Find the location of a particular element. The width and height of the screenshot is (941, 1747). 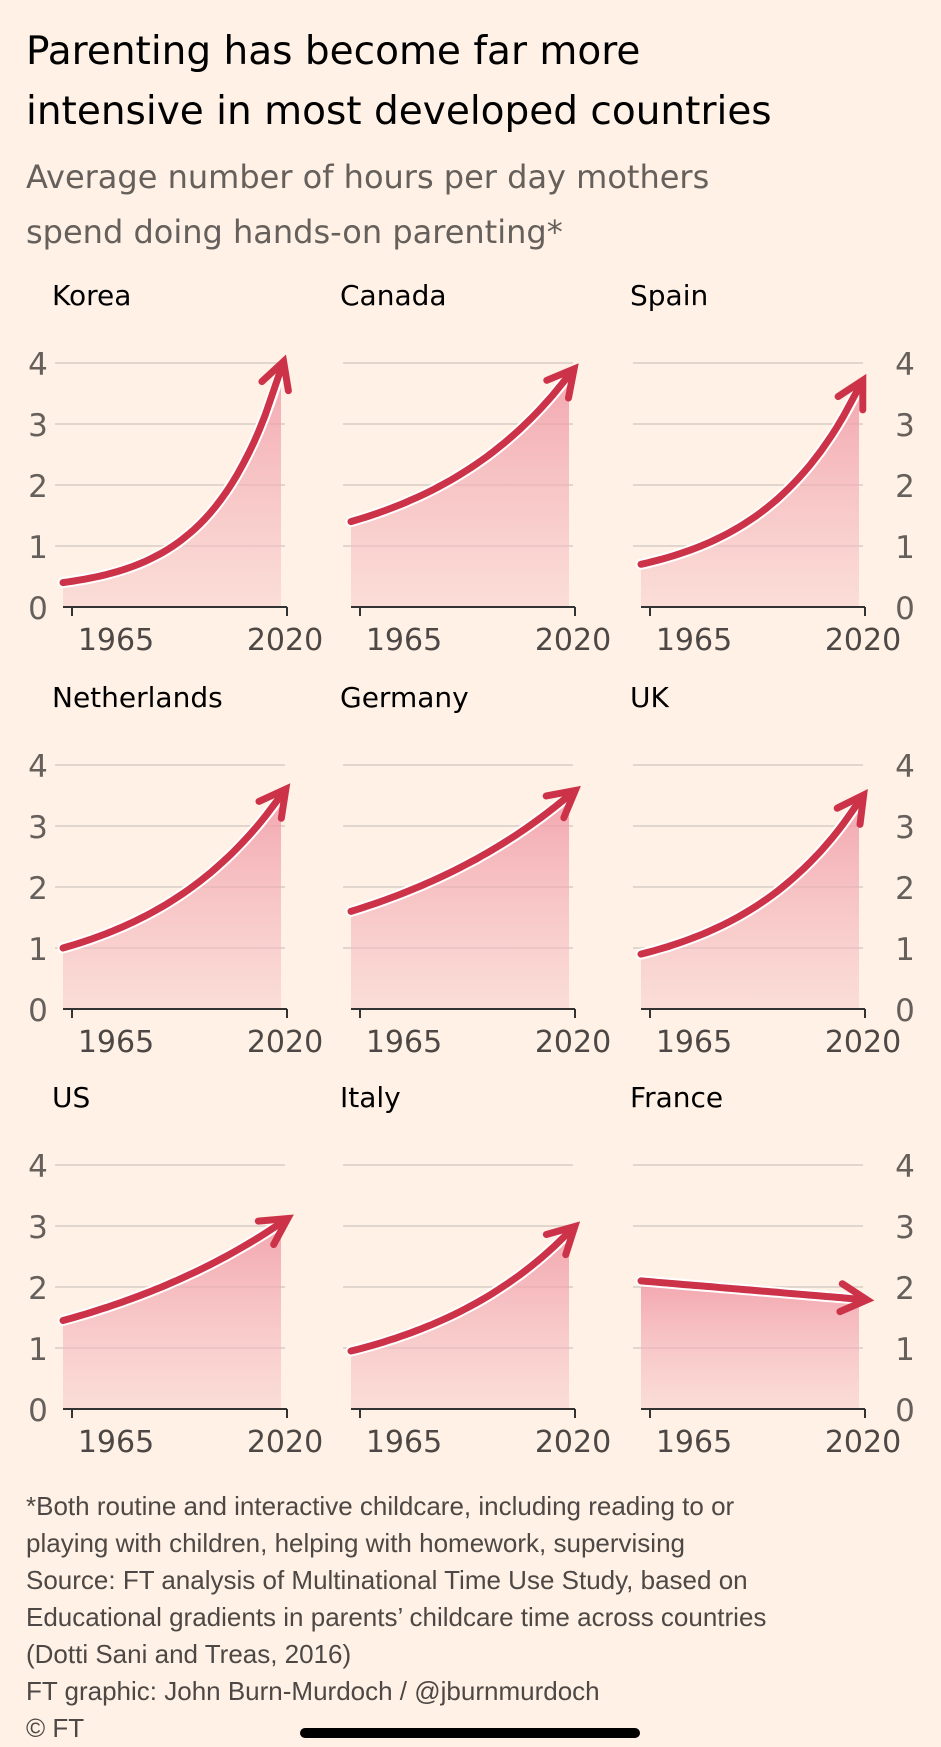

panel-uk: 1965 2020 UK 0 1 2 3 4 is located at coordinates (772, 870).